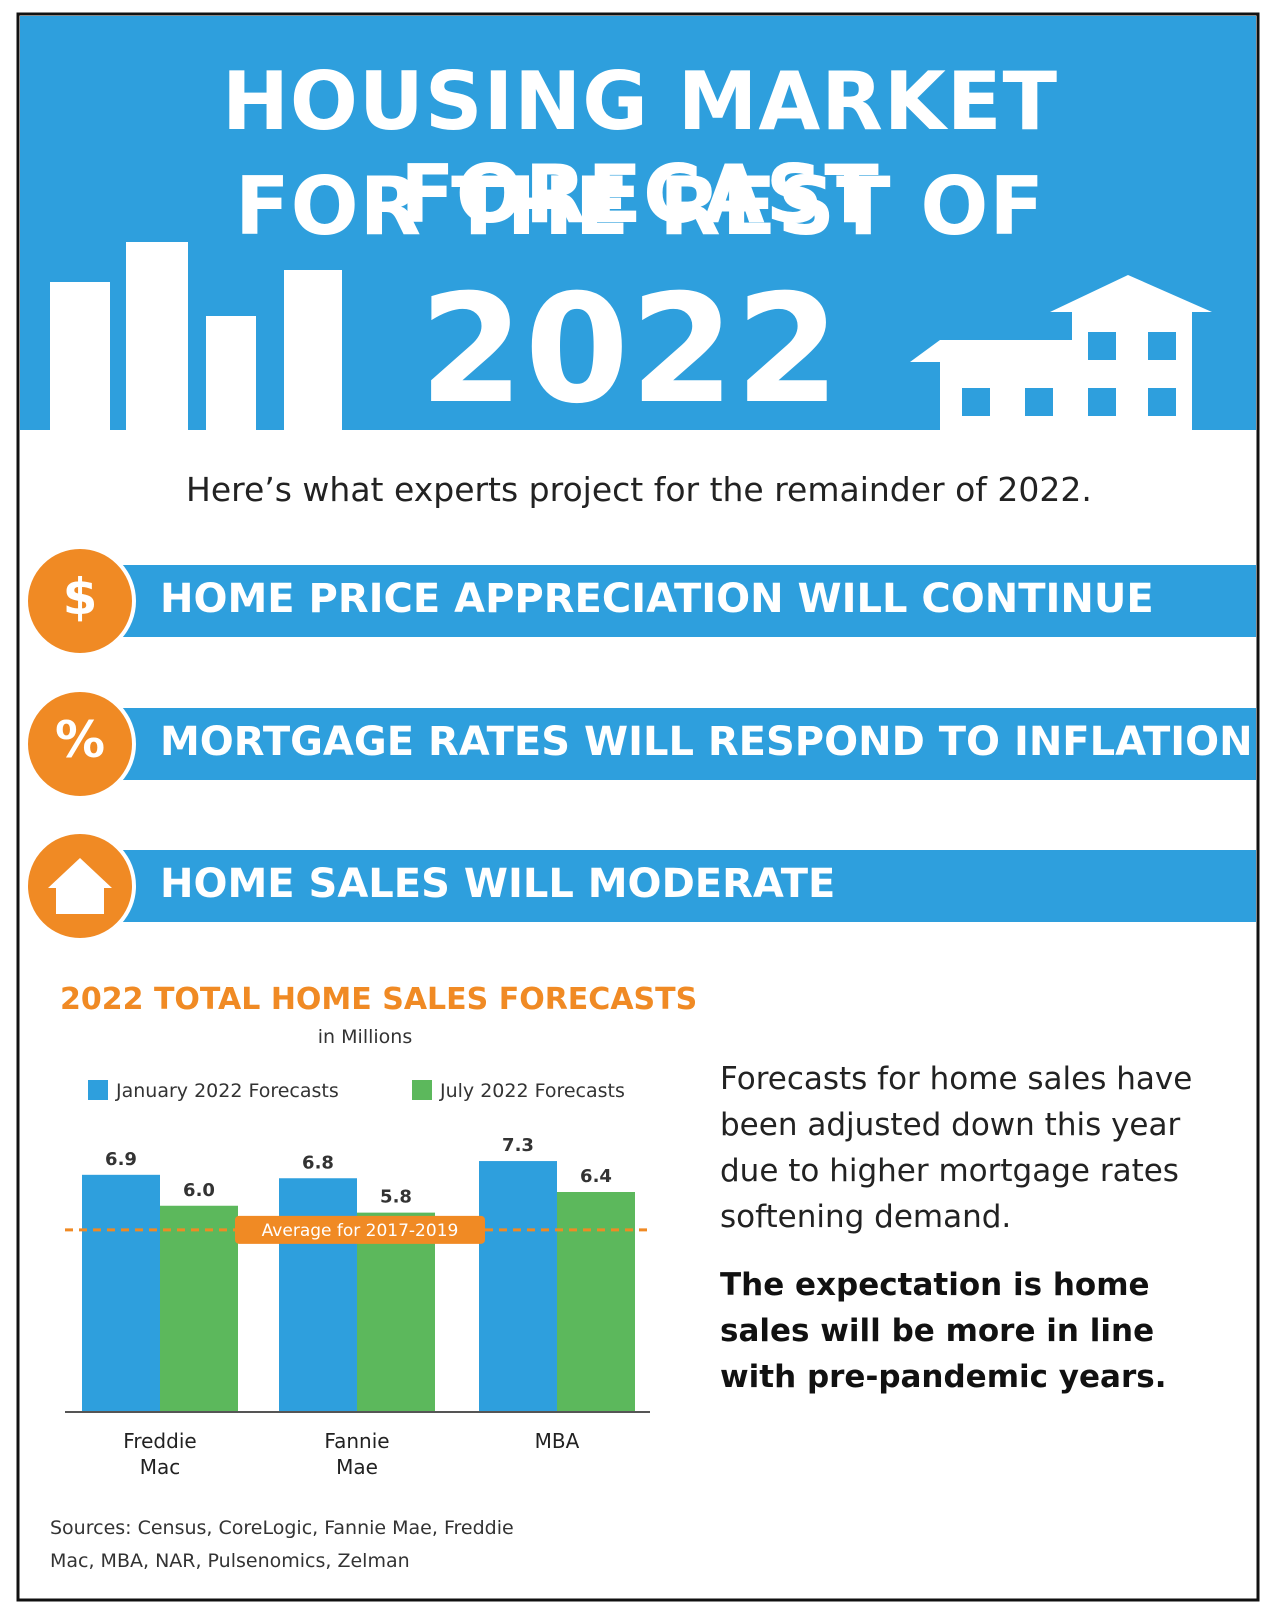  Describe the element at coordinates (657, 599) in the screenshot. I see `forecast-point: HOME PRICE APPRECIATION WILL CONTINUE` at that location.